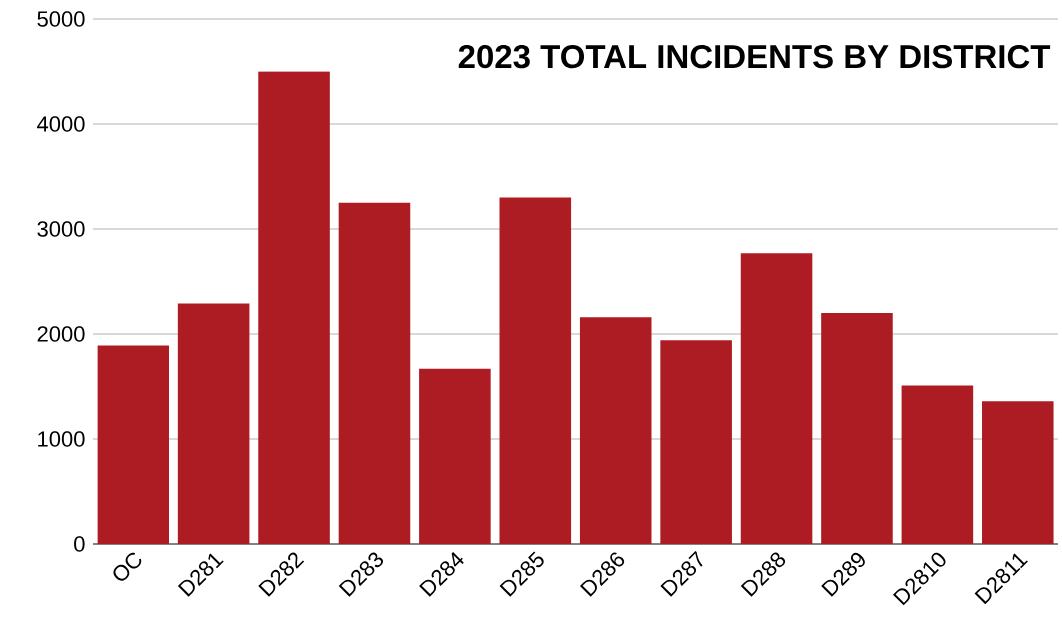 This screenshot has height=635, width=1062. Describe the element at coordinates (61, 229) in the screenshot. I see `y-tick-label: 3000` at that location.